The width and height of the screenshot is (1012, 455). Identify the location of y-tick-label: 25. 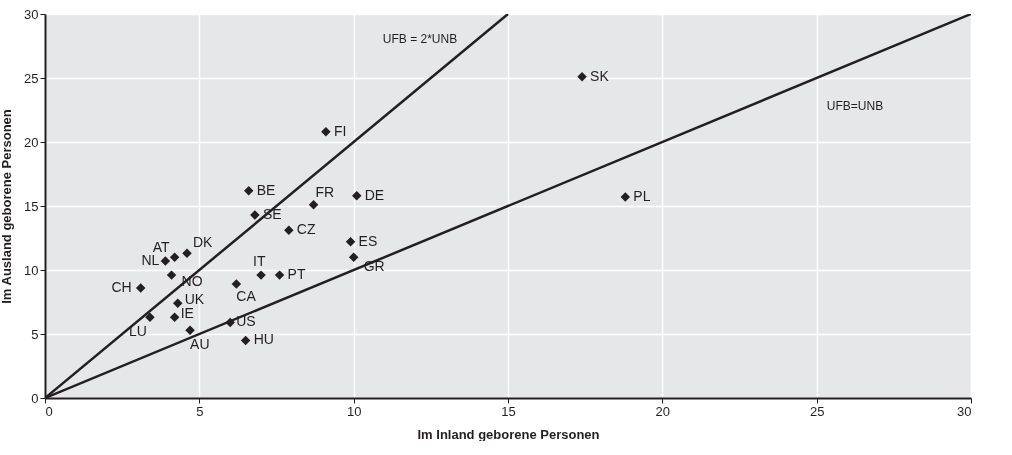
(31, 78).